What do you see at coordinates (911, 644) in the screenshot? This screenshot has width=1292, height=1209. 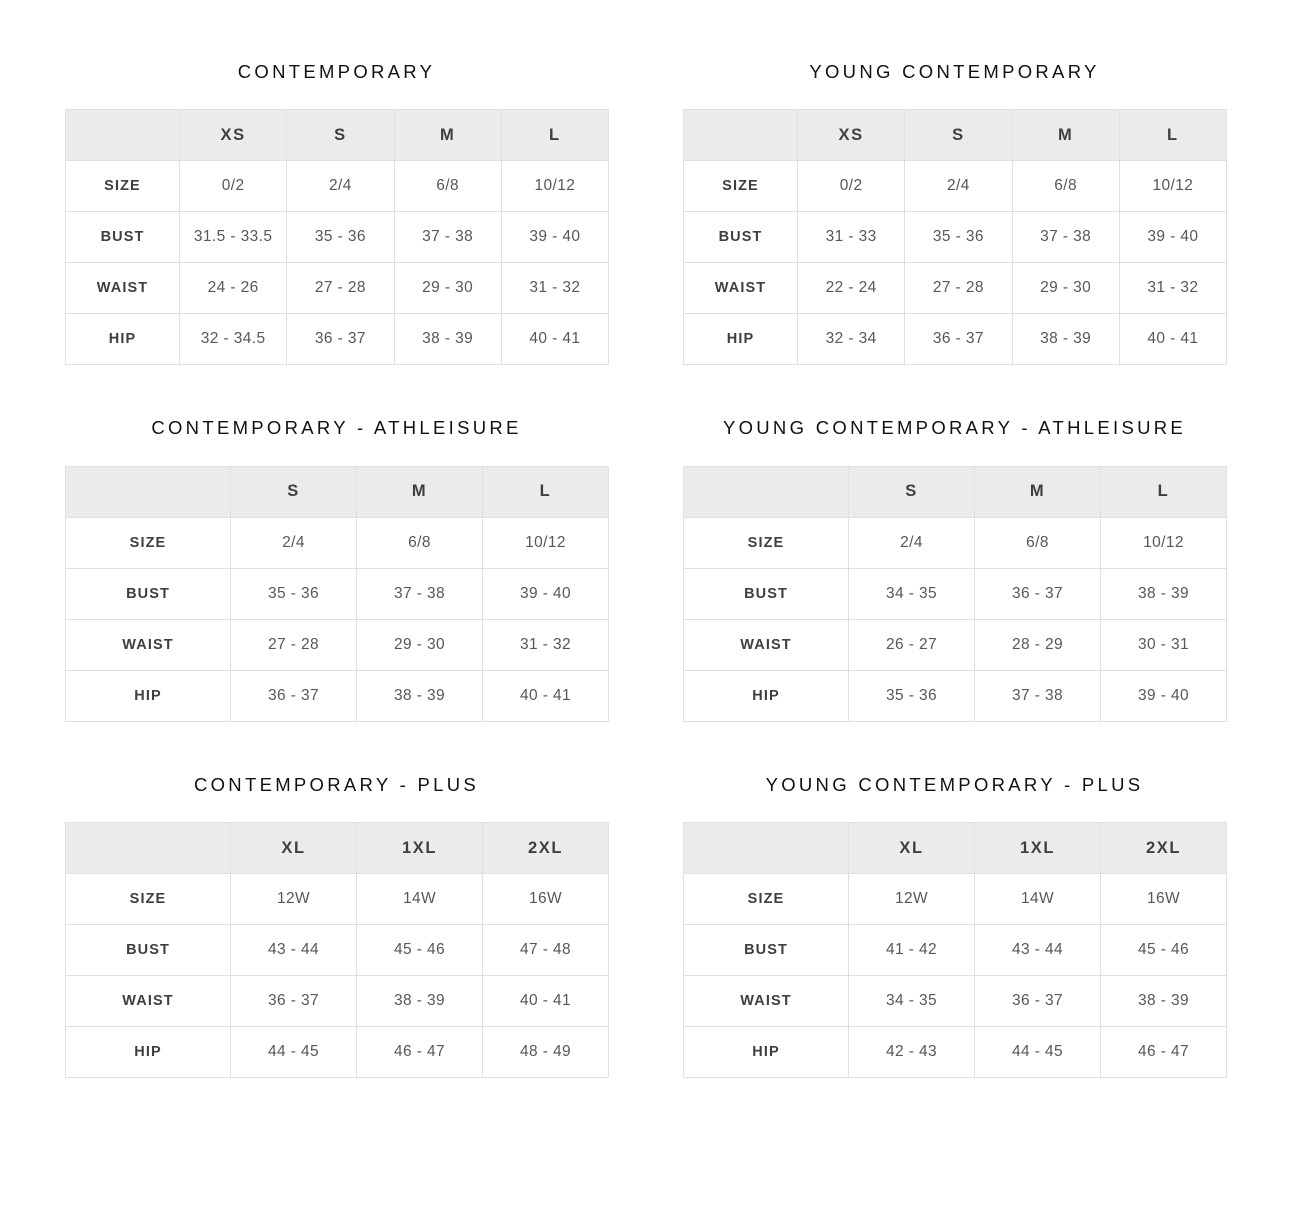 I see `measurement-cell: 26 - 27` at bounding box center [911, 644].